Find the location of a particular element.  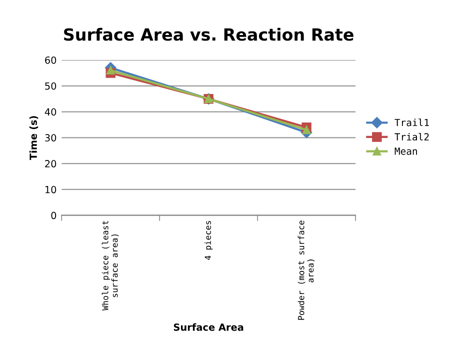

legend-label: Trail1 is located at coordinates (411, 122).